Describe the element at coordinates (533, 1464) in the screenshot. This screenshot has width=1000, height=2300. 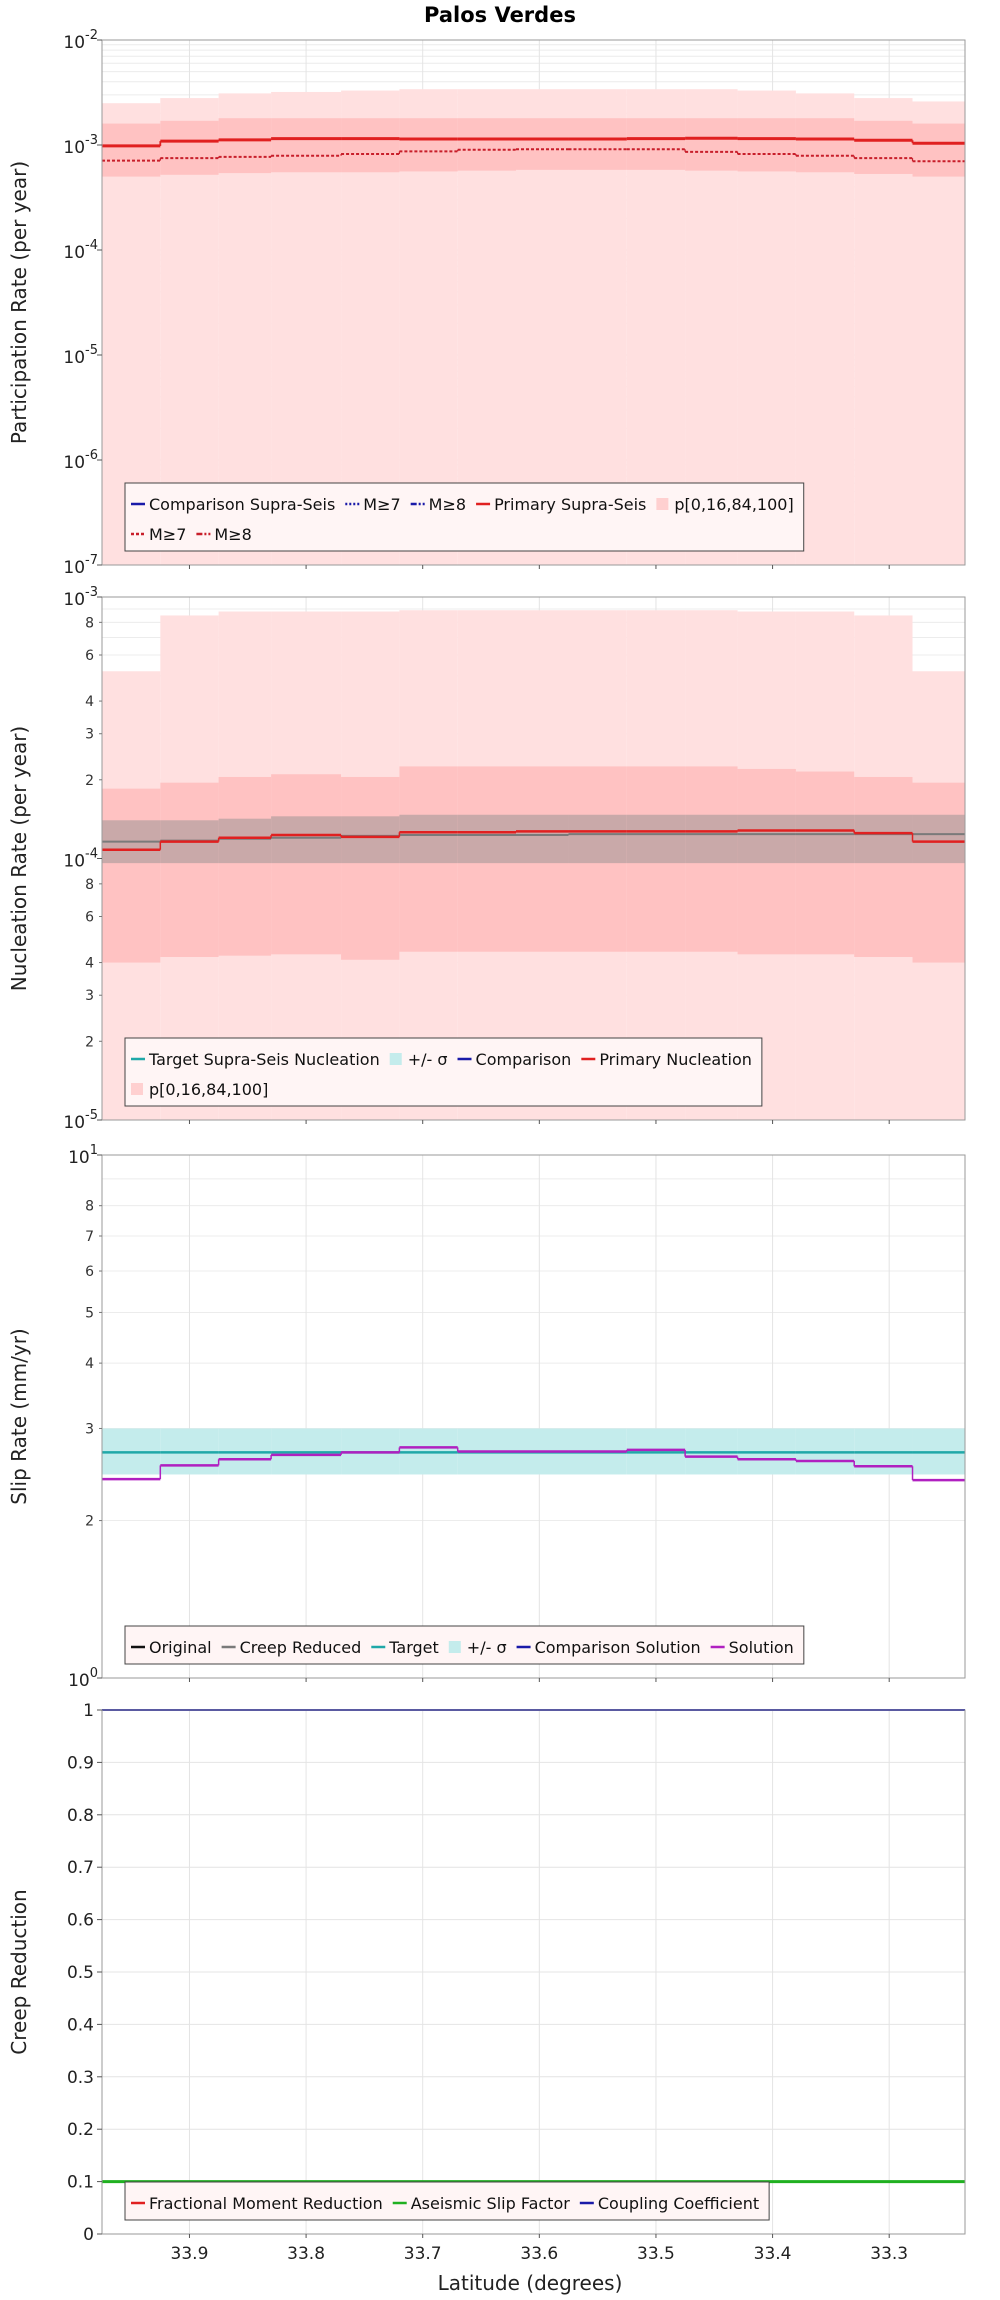
I see `series-solution` at that location.